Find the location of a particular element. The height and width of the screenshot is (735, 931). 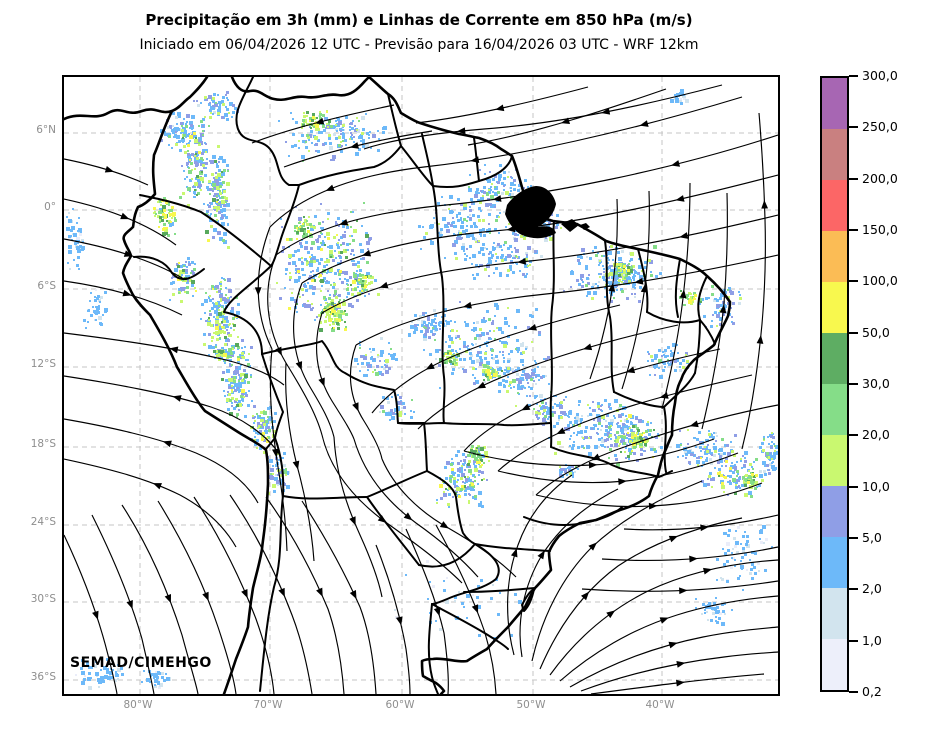

lon-tick-label: 40°W is located at coordinates (660, 705).